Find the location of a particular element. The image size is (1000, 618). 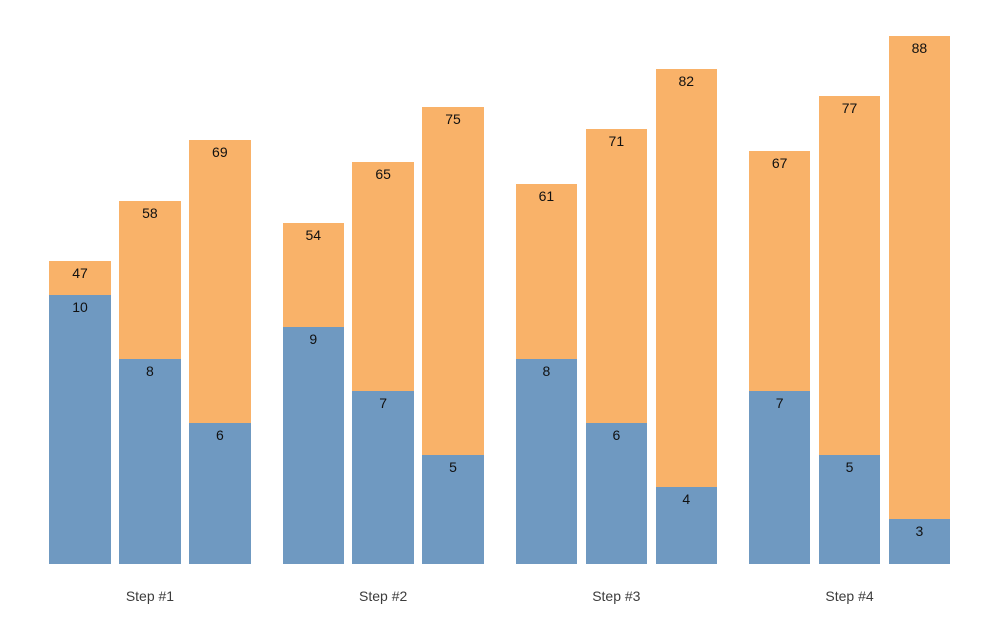

x-axis-label: Step #3 is located at coordinates (616, 596).